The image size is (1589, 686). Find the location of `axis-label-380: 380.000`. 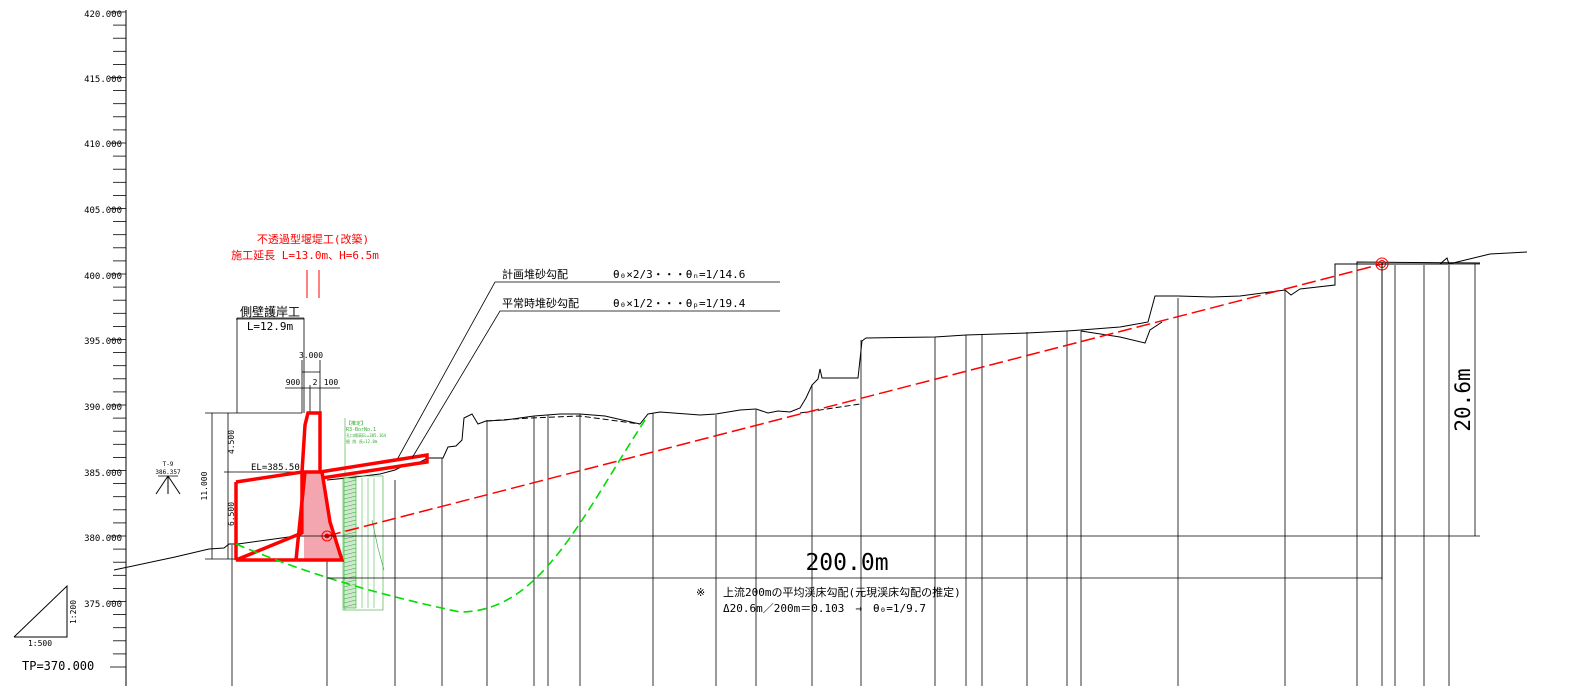

axis-label-380: 380.000 is located at coordinates (103, 539).